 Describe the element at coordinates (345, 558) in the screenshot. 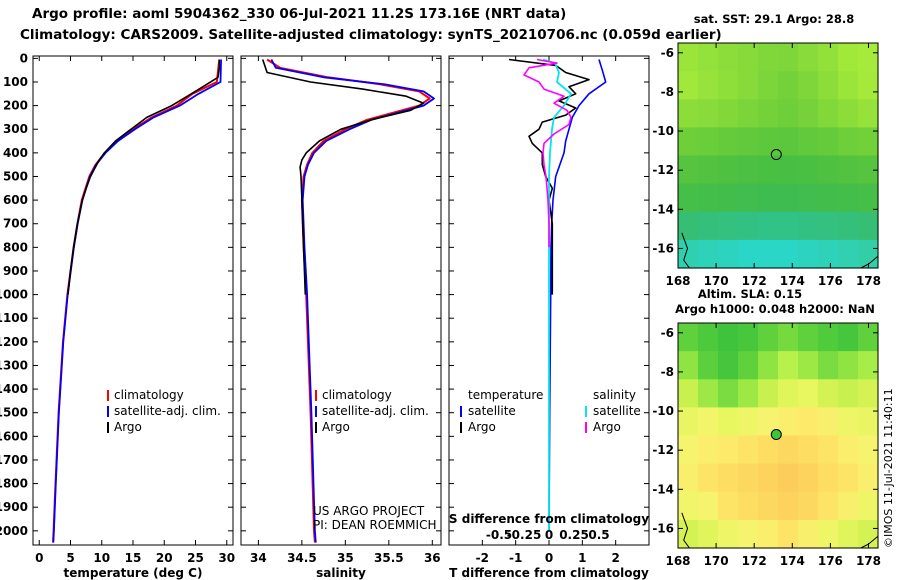

I see `x-tick-label: 35` at that location.